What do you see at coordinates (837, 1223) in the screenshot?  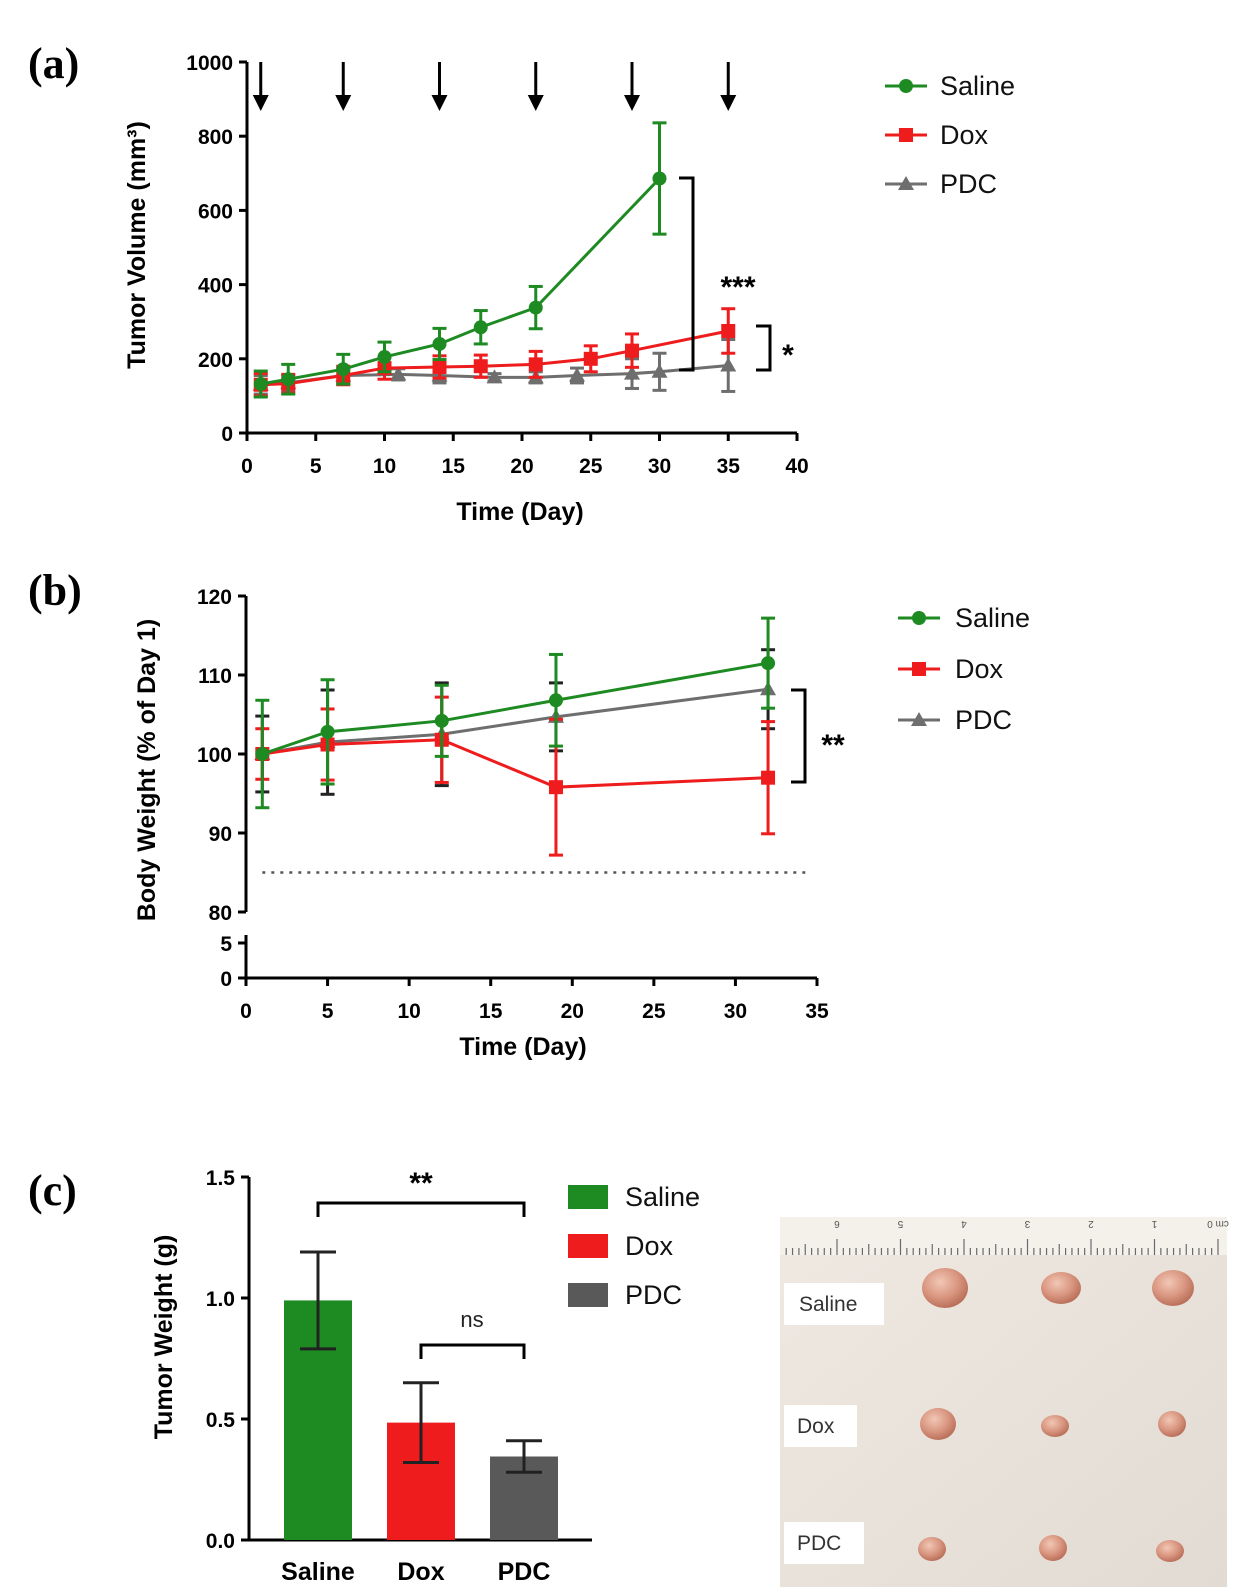 I see `ruler-number: 6` at bounding box center [837, 1223].